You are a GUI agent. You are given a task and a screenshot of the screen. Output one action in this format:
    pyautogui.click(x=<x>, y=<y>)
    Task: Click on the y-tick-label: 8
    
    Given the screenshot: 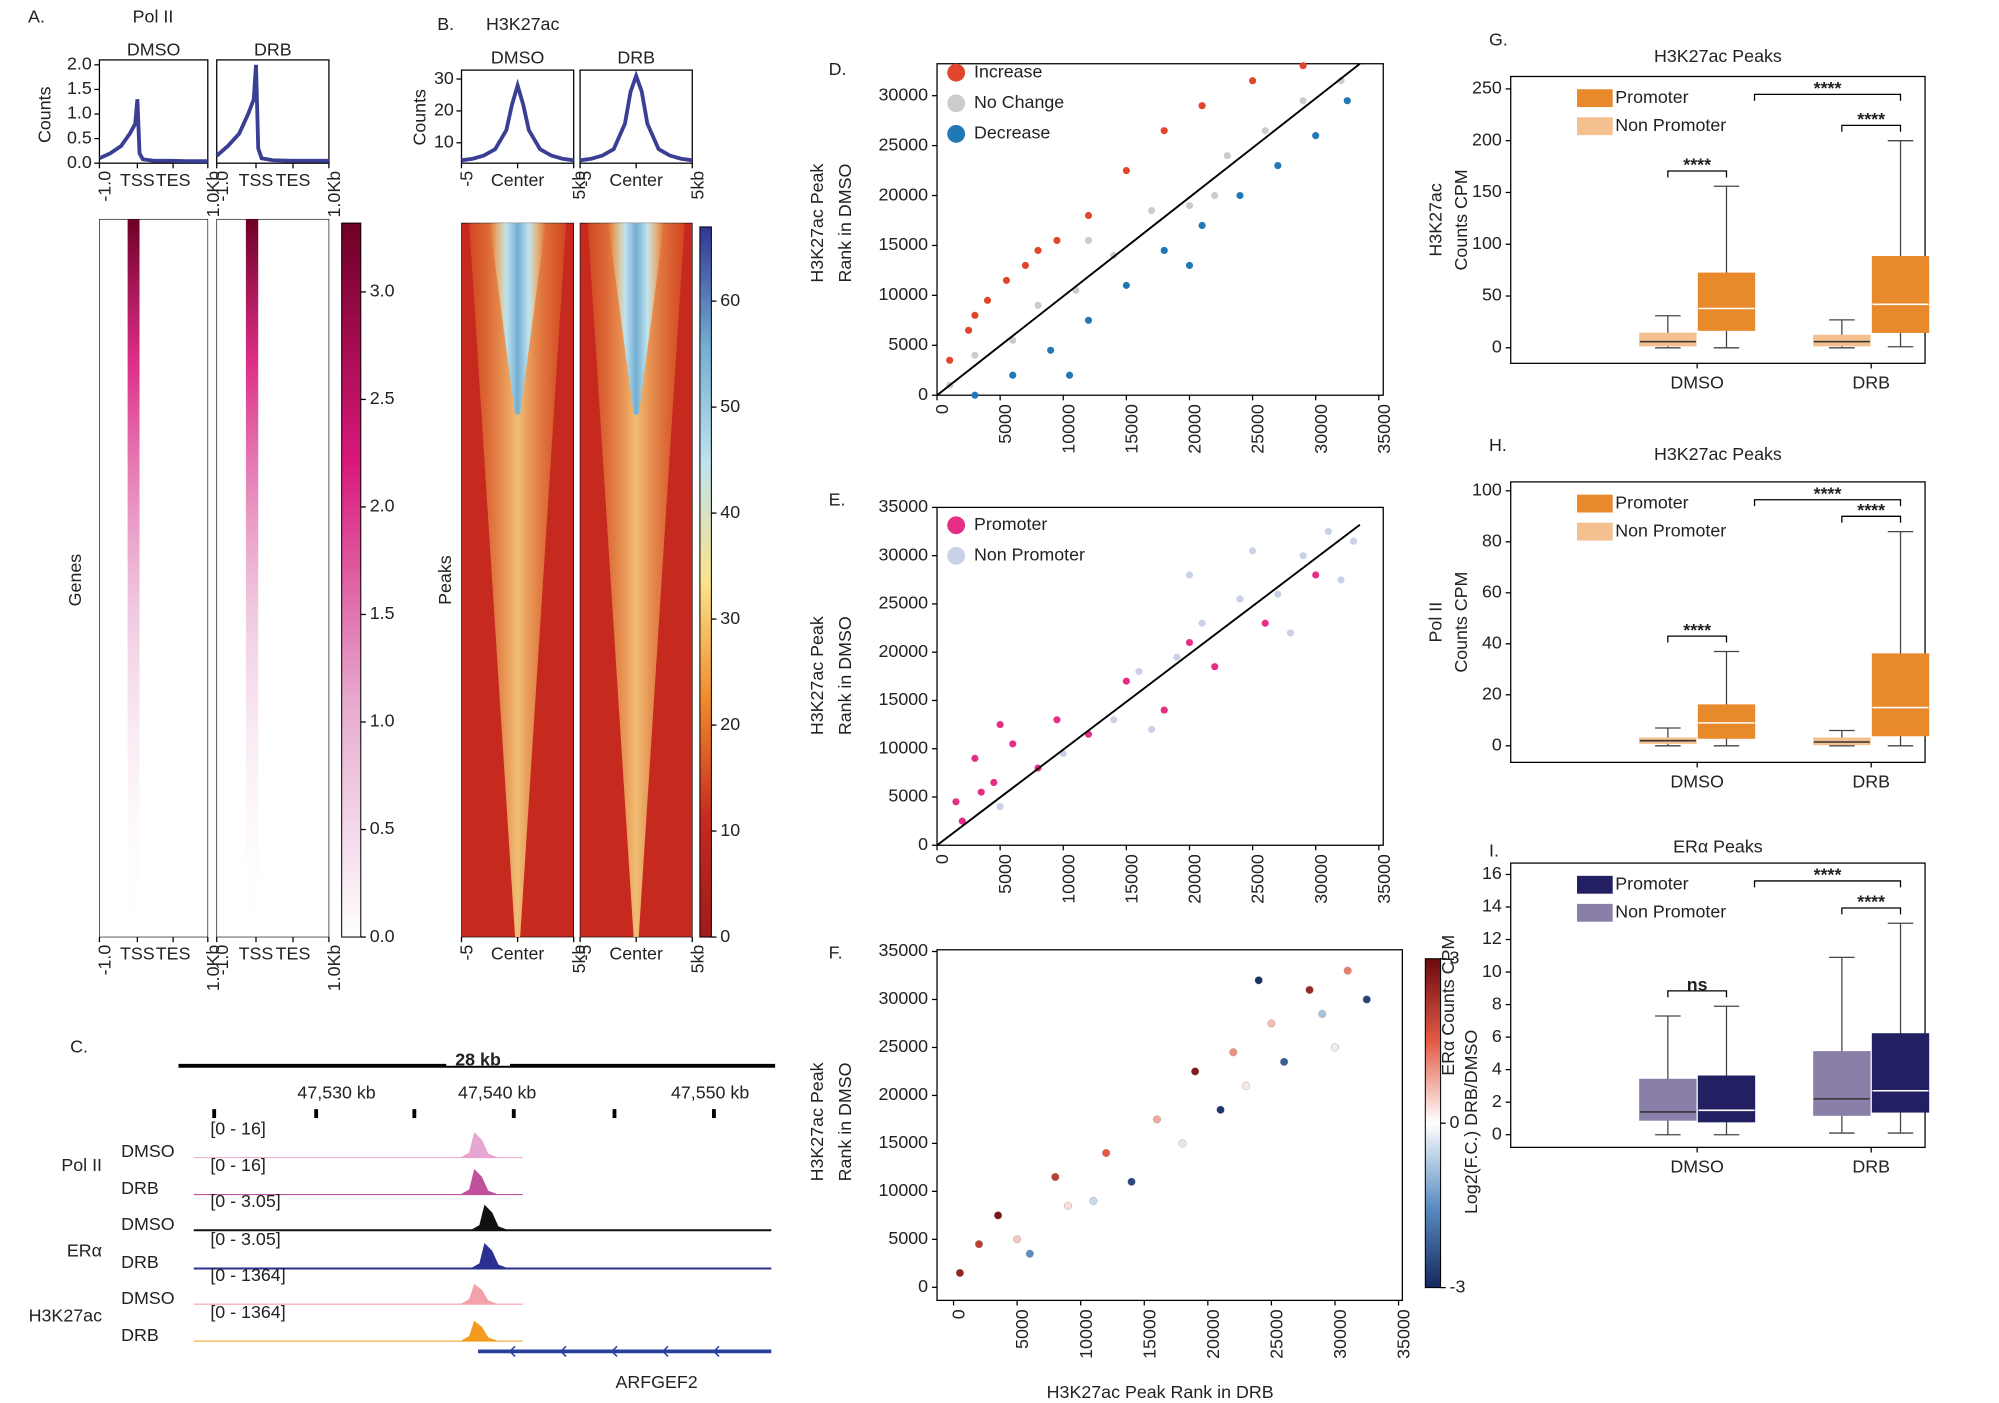 What is the action you would take?
    pyautogui.click(x=1497, y=1003)
    